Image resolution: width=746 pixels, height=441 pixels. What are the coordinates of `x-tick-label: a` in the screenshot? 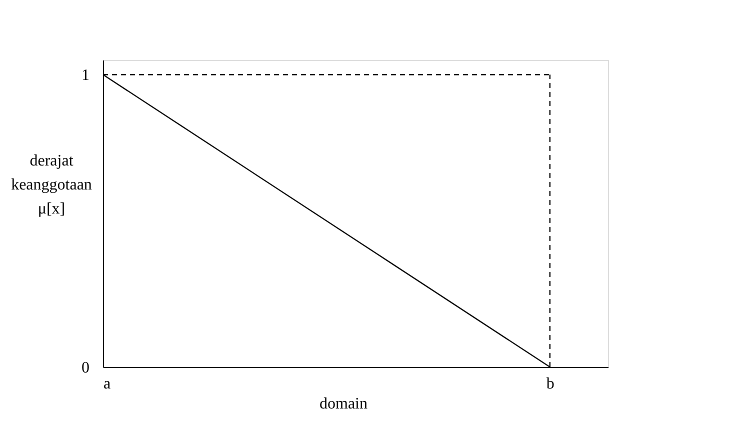 It's located at (107, 384).